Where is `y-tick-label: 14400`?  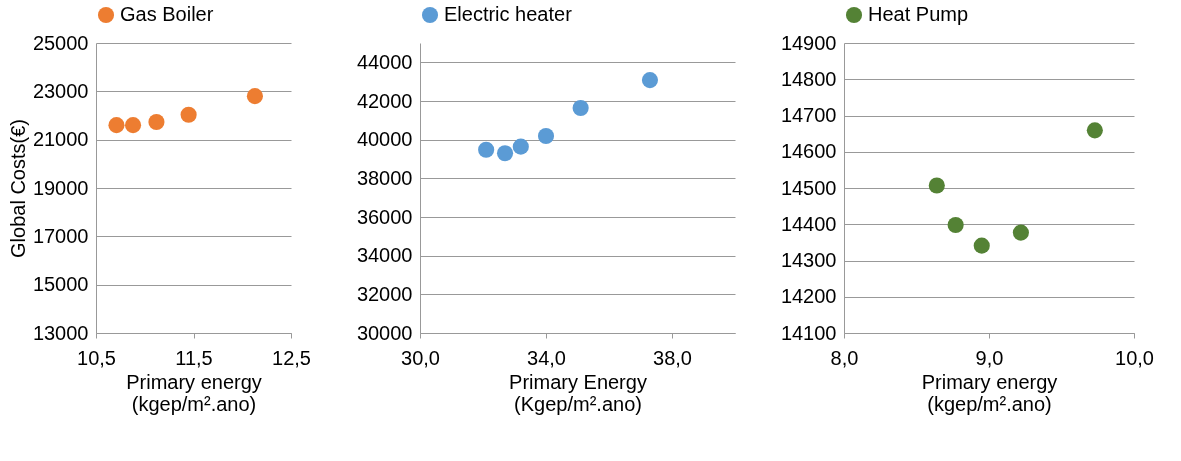 y-tick-label: 14400 is located at coordinates (808, 223).